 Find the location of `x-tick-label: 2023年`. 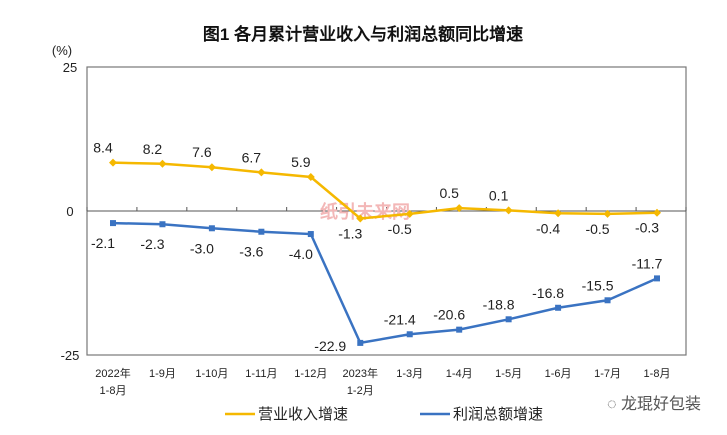

x-tick-label: 2023年 is located at coordinates (360, 373).